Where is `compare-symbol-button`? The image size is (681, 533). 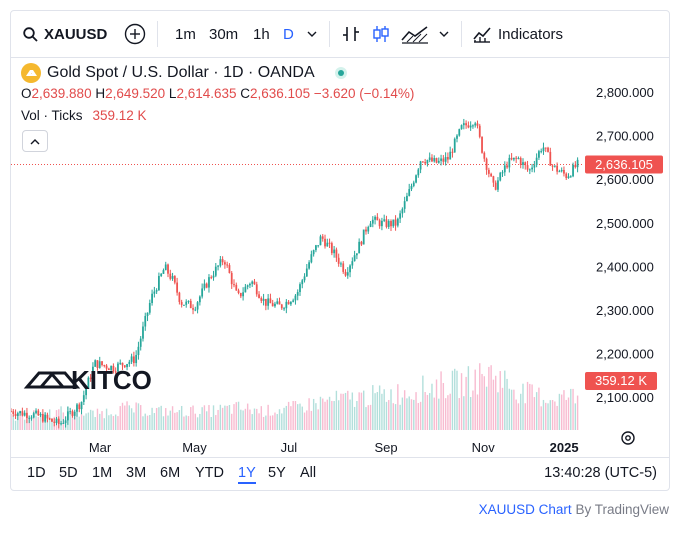
compare-symbol-button is located at coordinates (135, 34).